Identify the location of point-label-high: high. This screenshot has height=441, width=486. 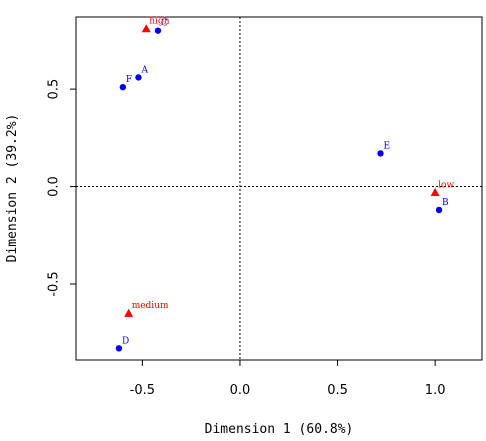
(159, 22).